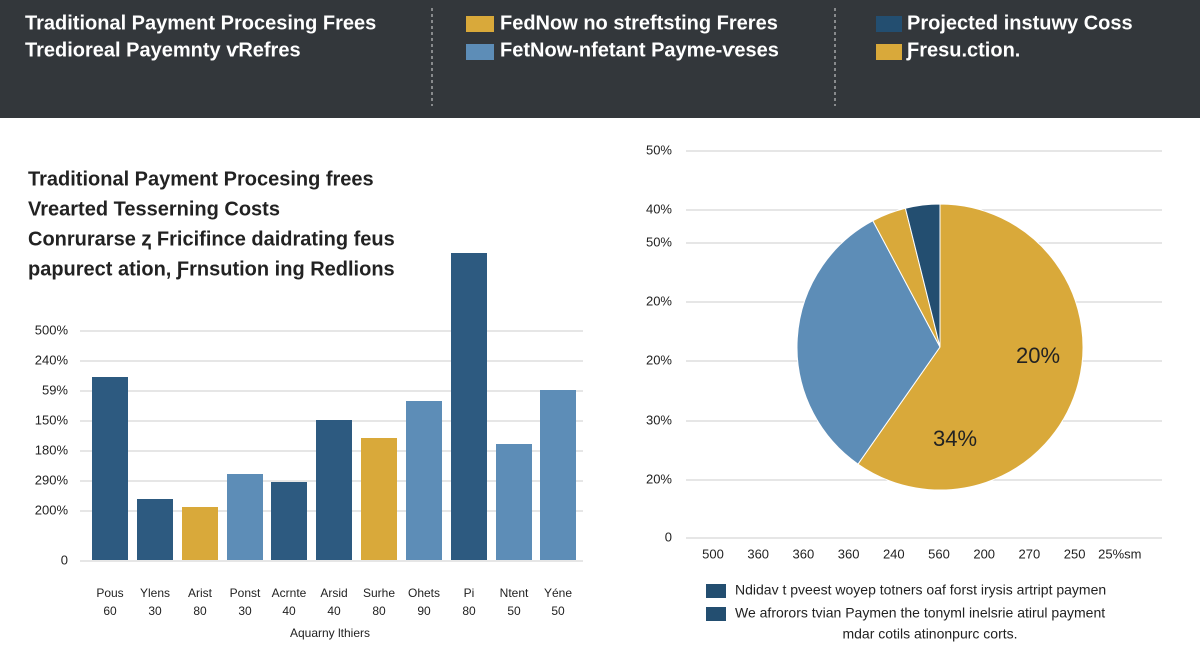  I want to click on x-label: 250, so click(1075, 553).